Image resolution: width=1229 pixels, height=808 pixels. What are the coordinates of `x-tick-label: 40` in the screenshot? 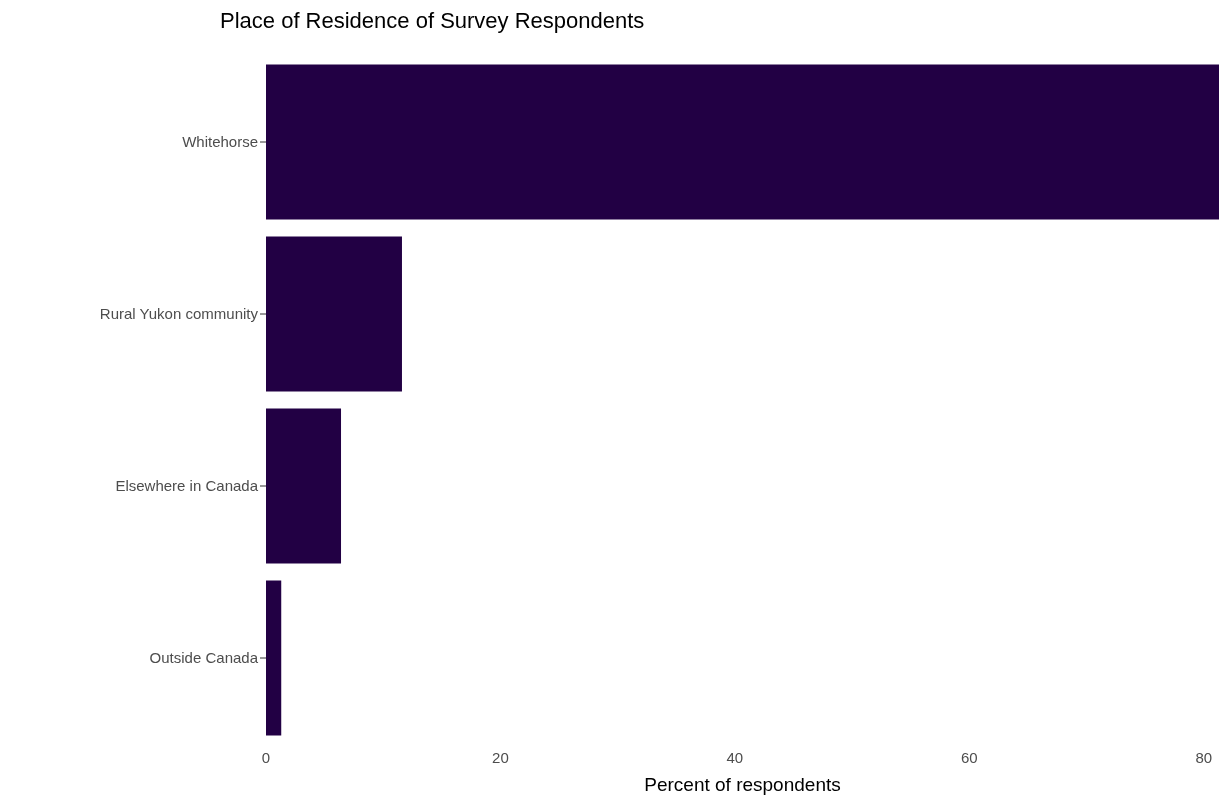 It's located at (735, 757).